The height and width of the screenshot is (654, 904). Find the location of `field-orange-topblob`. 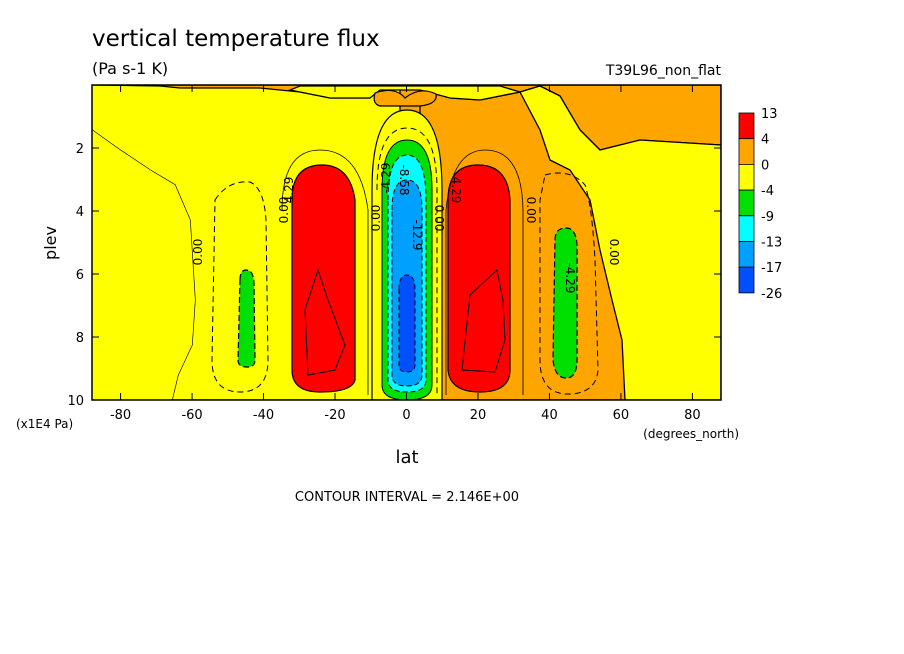

field-orange-topblob is located at coordinates (405, 98).